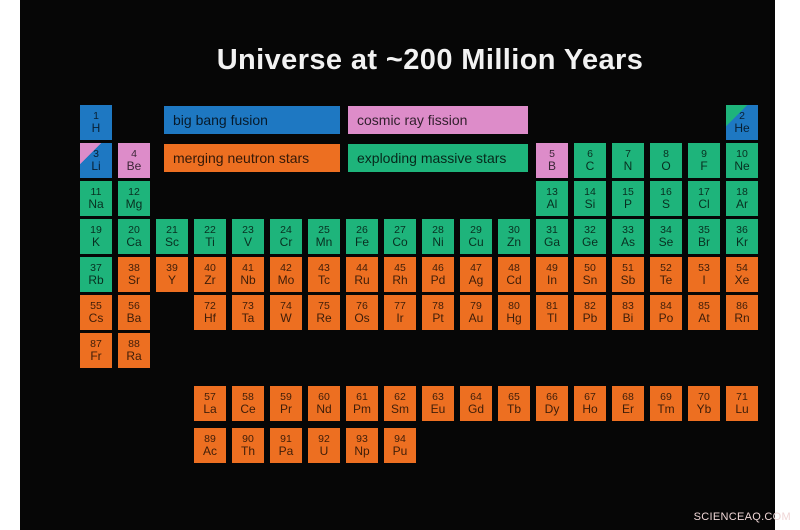 The width and height of the screenshot is (800, 530). What do you see at coordinates (96, 191) in the screenshot?
I see `element-number: 11` at bounding box center [96, 191].